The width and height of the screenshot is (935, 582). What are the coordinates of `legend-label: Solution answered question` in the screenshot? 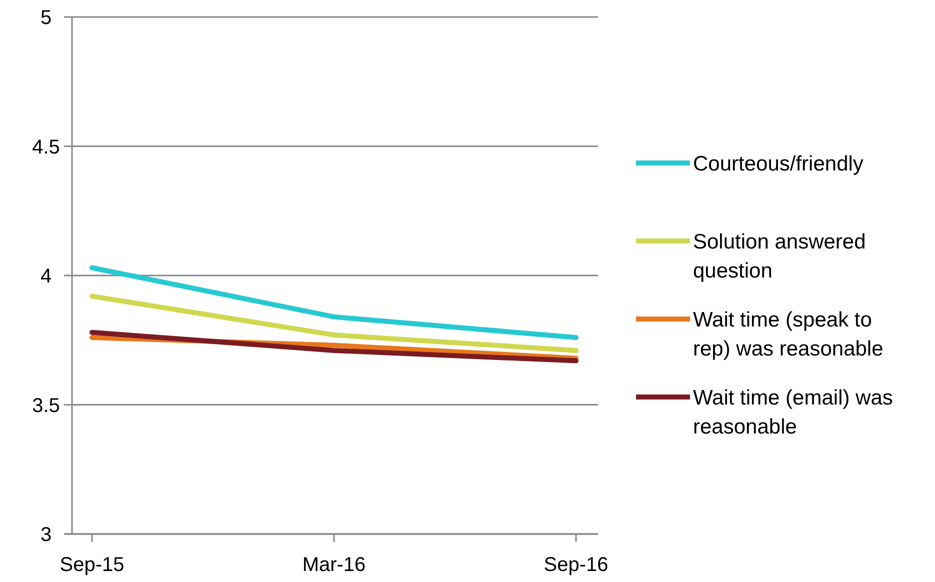 It's located at (779, 256).